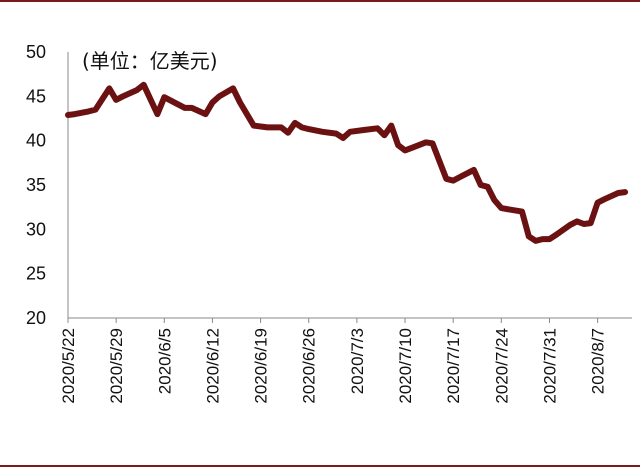 This screenshot has width=640, height=468. I want to click on x-tick-label: 2020/6/26, so click(309, 366).